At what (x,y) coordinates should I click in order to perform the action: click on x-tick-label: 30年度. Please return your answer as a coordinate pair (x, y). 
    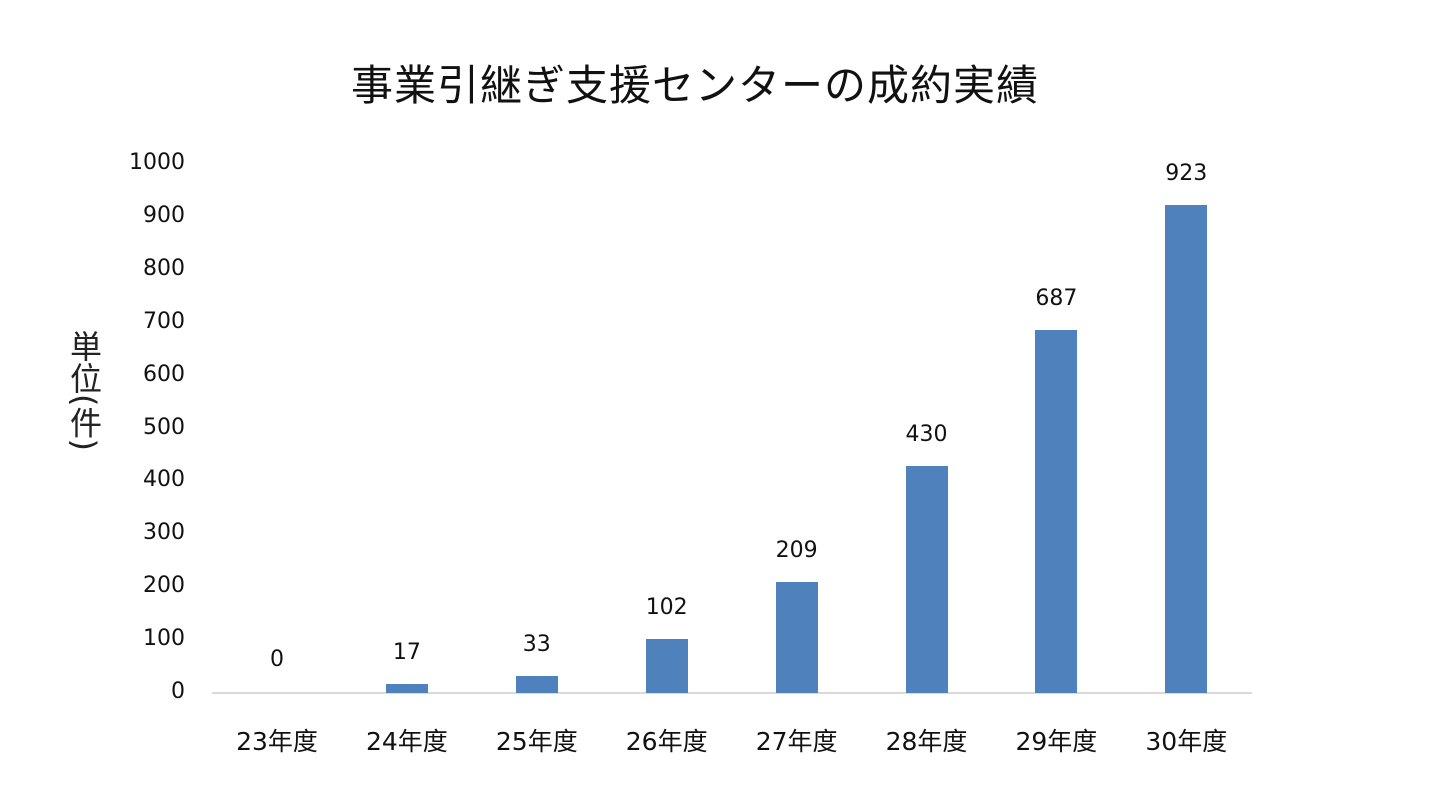
    Looking at the image, I should click on (1186, 741).